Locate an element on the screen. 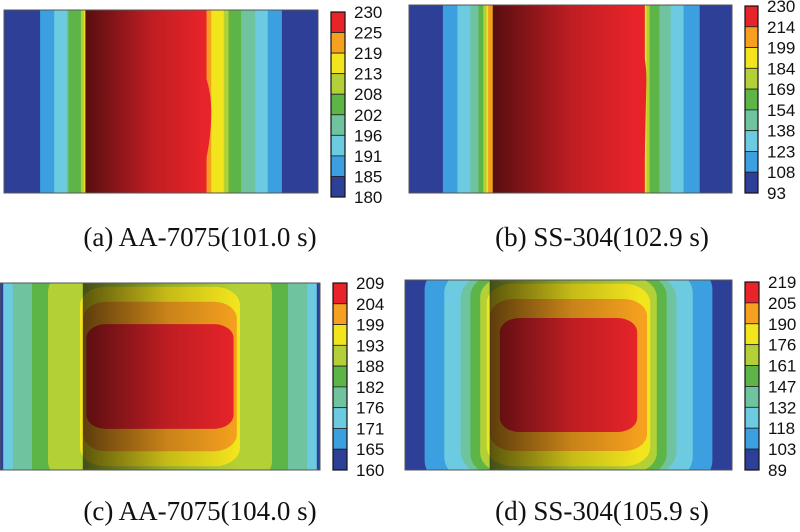 This screenshot has width=800, height=532. contour-plot-d is located at coordinates (568, 375).